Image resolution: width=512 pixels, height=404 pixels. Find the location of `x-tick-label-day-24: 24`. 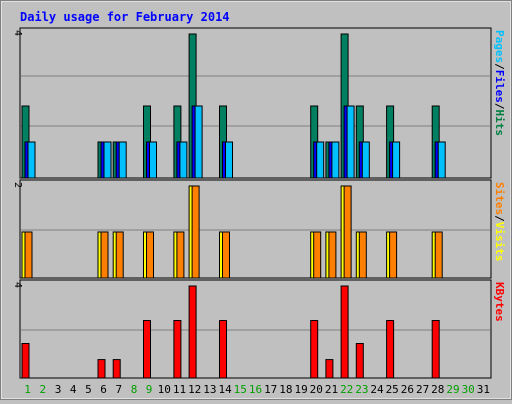

x-tick-label-day-24: 24 is located at coordinates (377, 389).